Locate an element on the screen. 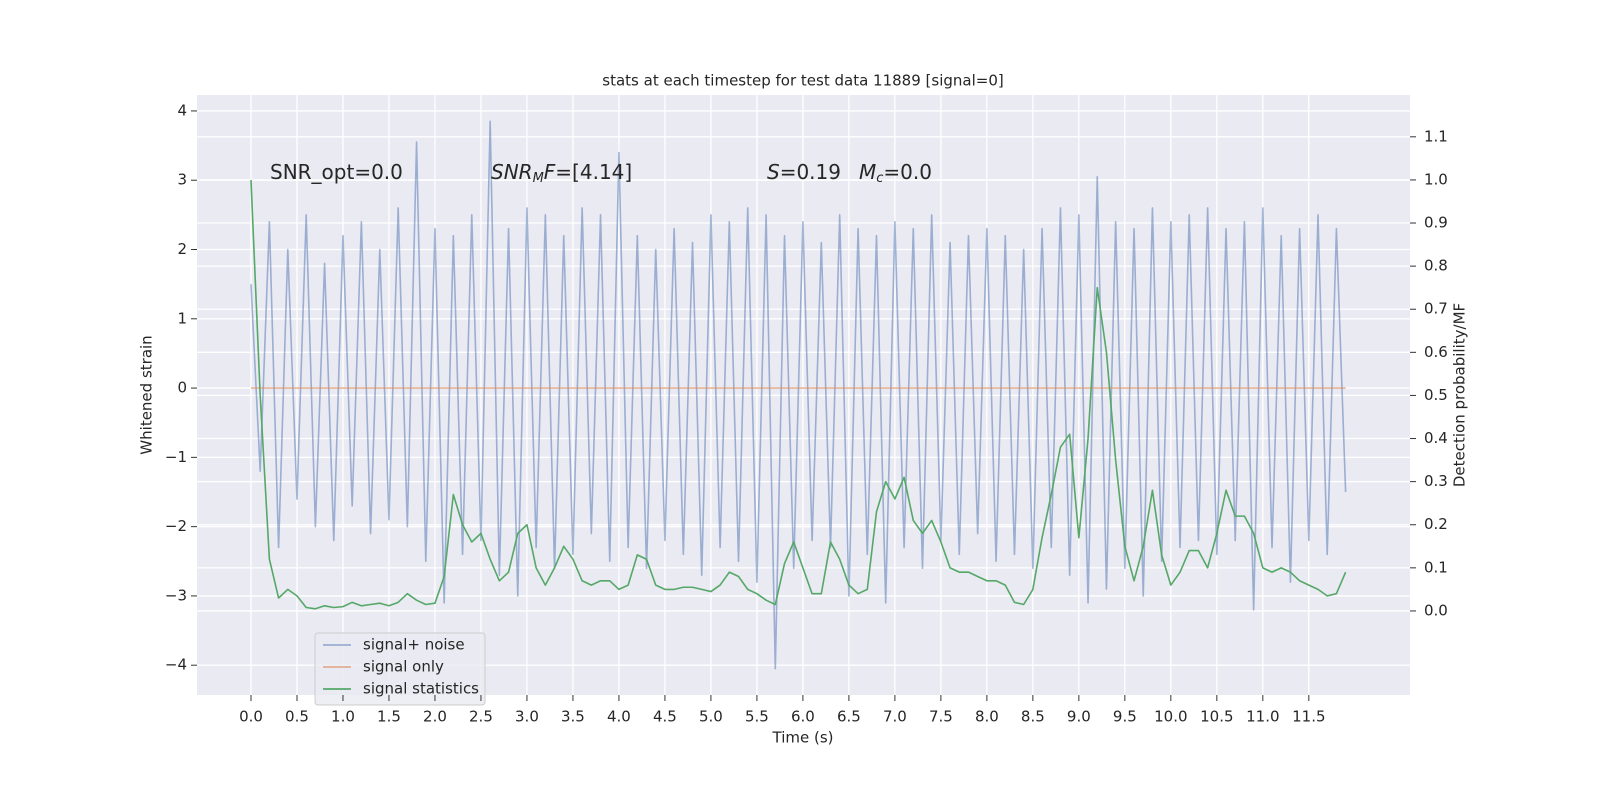 This screenshot has width=1600, height=804. x-tick-label: 11.5 is located at coordinates (1308, 717).